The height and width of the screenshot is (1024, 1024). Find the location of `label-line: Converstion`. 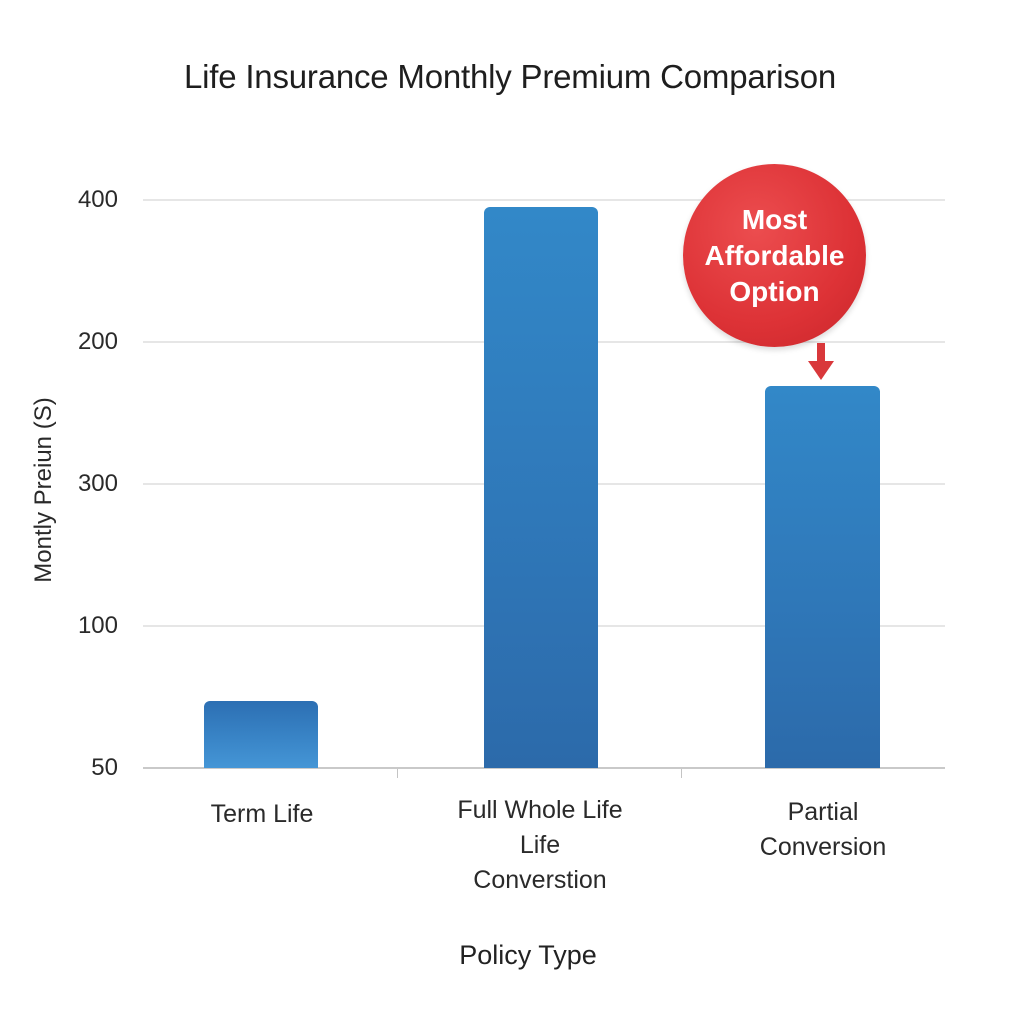

label-line: Converstion is located at coordinates (540, 880).